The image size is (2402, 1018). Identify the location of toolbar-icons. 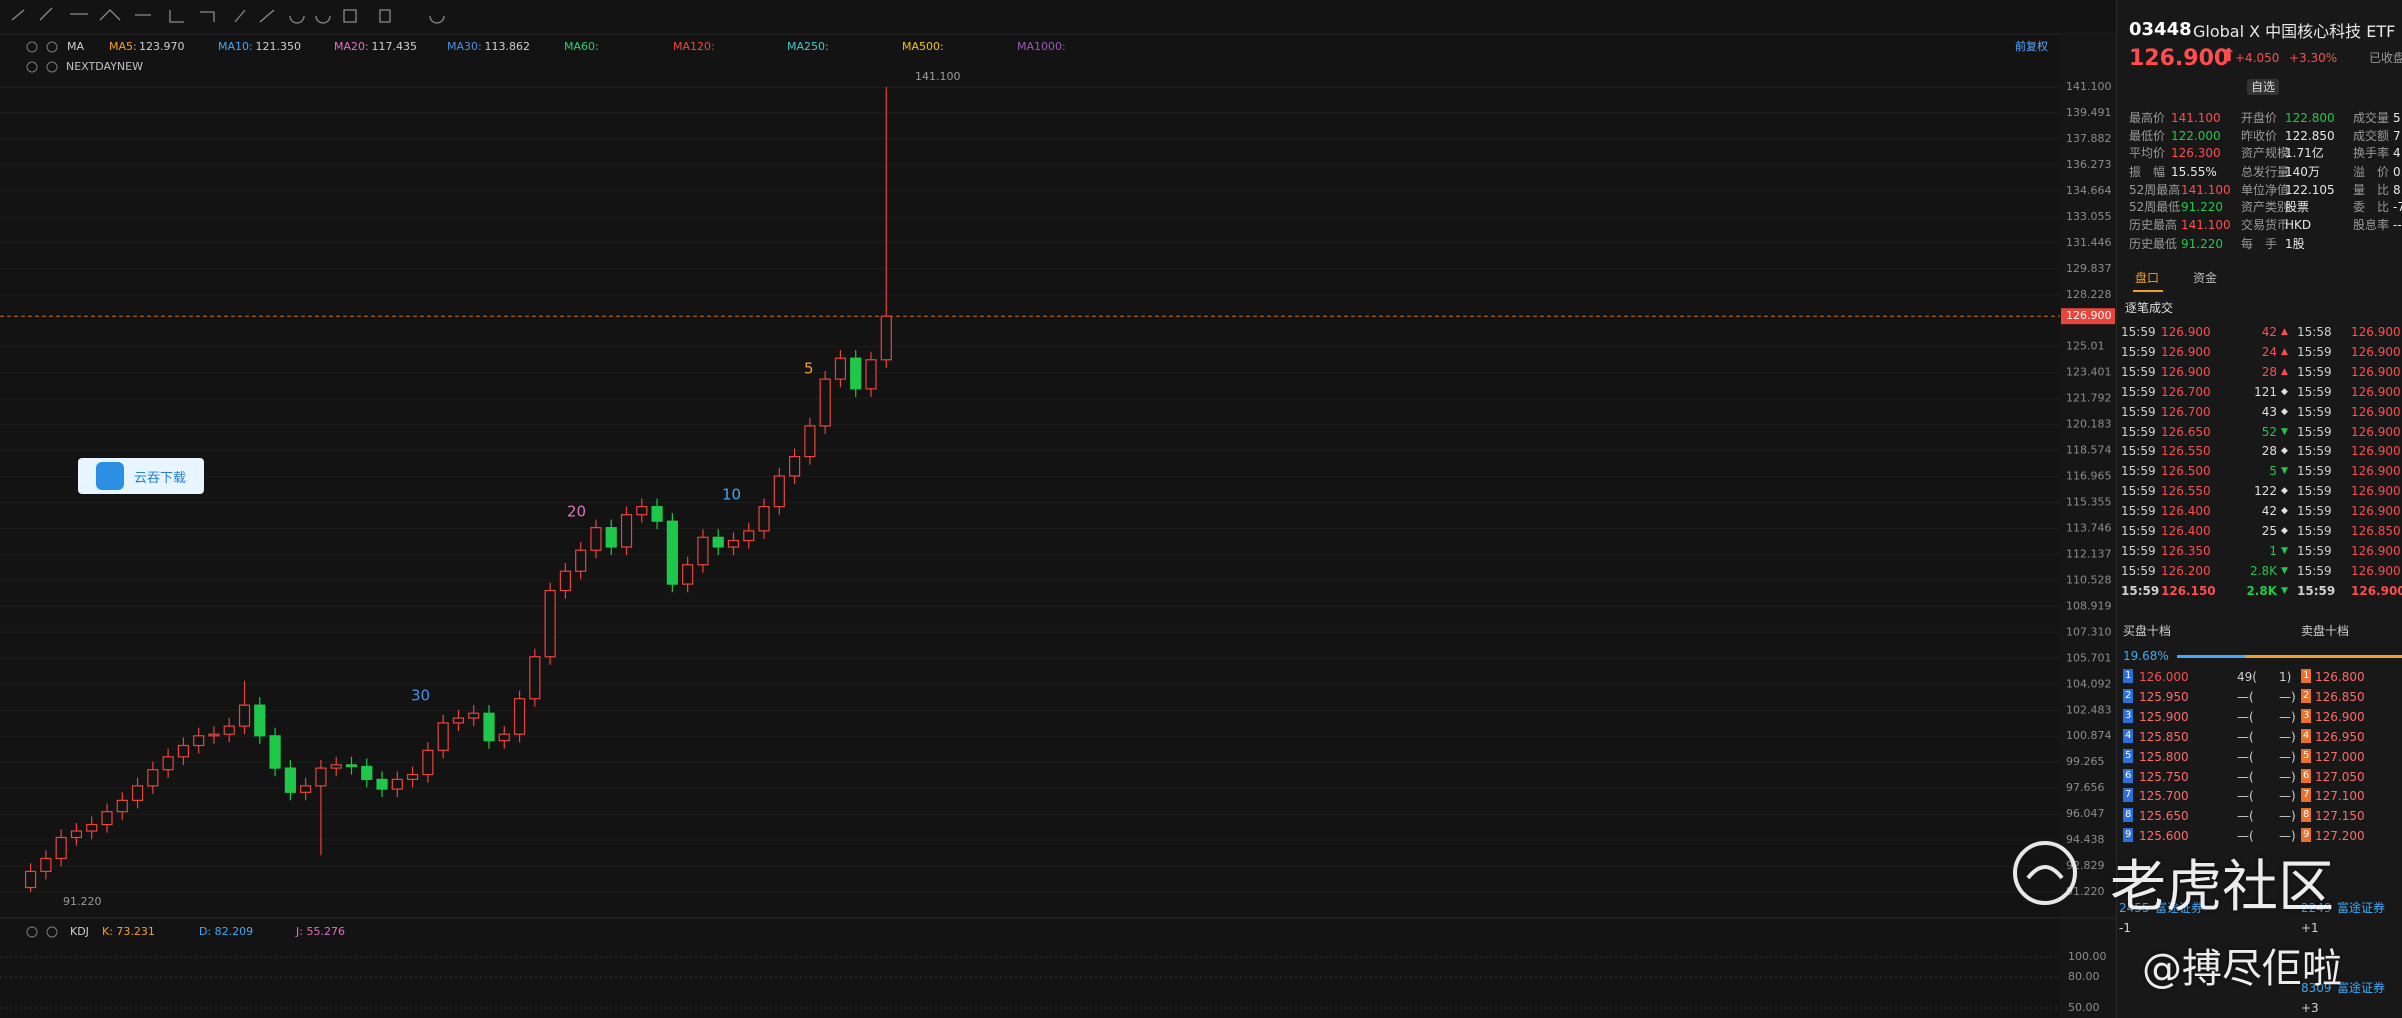
(228, 15).